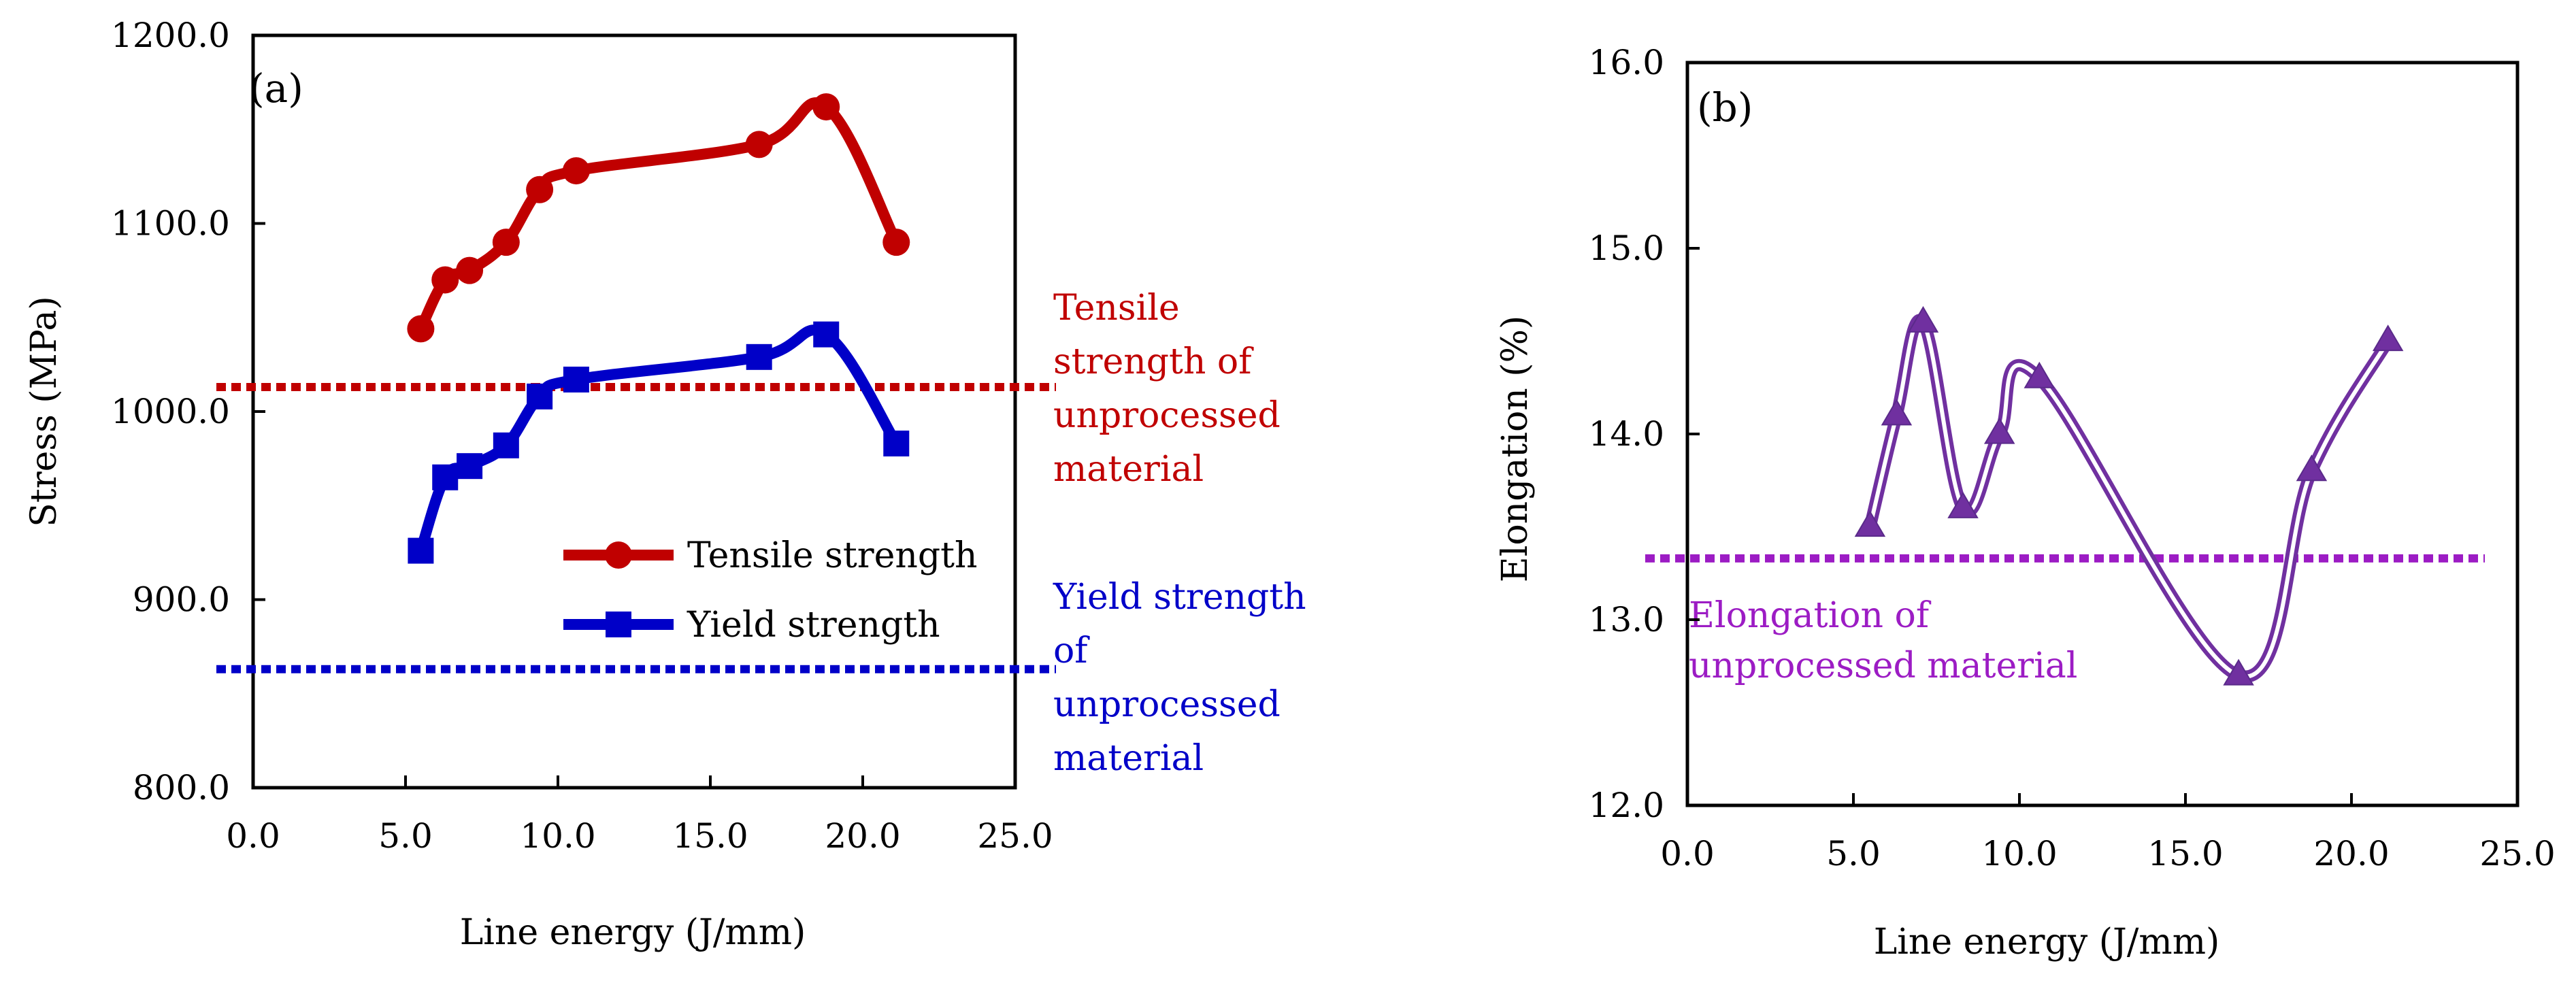 This screenshot has width=2576, height=987. I want to click on chart-b-y-tick-label: 12.0, so click(1626, 805).